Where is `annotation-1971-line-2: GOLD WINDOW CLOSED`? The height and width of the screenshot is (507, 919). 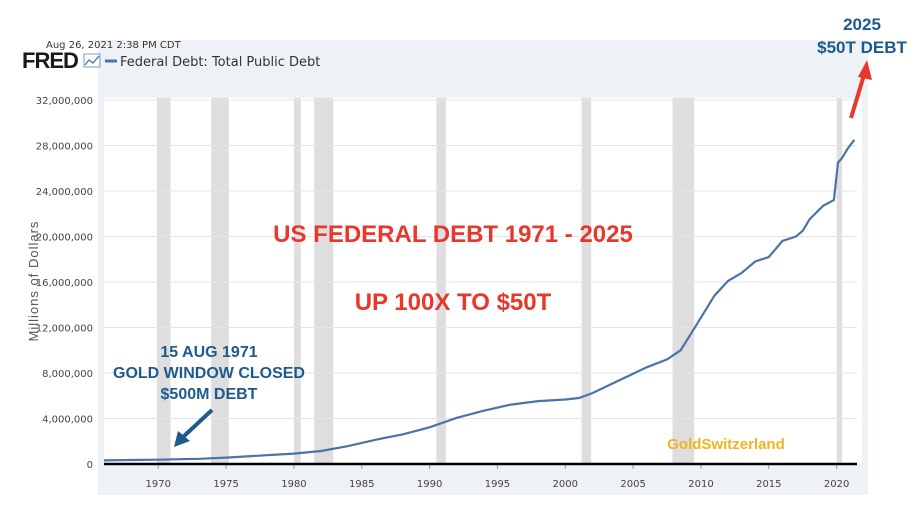
annotation-1971-line-2: GOLD WINDOW CLOSED is located at coordinates (209, 373).